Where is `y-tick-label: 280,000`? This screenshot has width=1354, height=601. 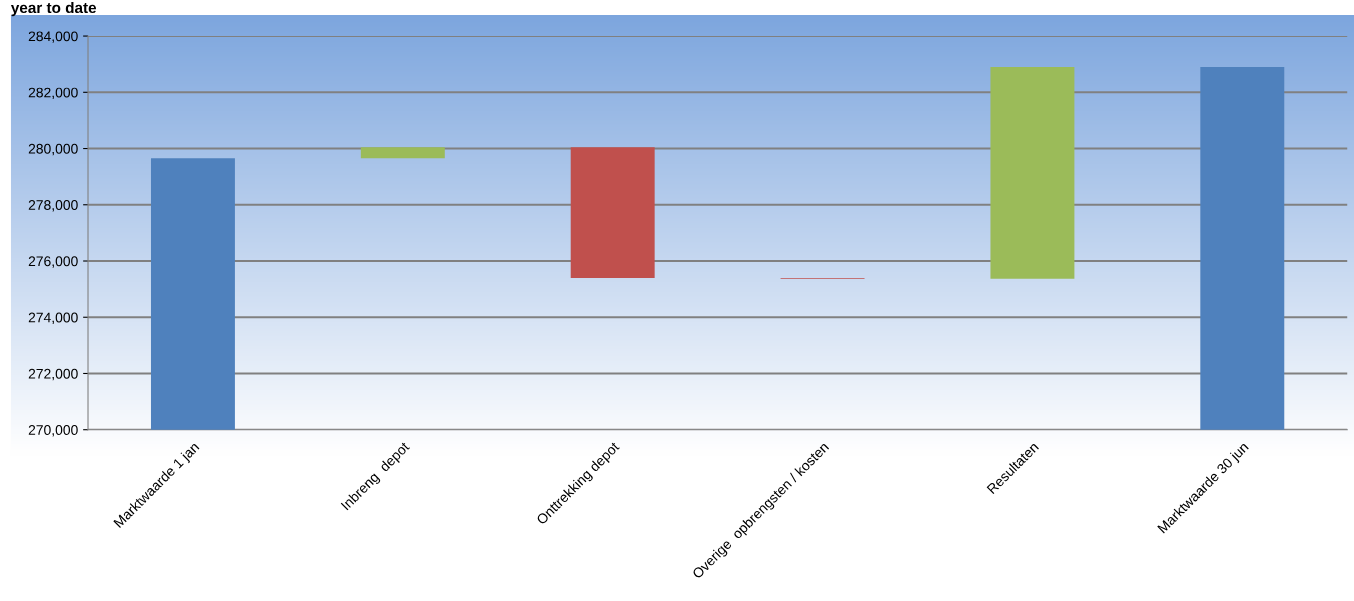 y-tick-label: 280,000 is located at coordinates (53, 149).